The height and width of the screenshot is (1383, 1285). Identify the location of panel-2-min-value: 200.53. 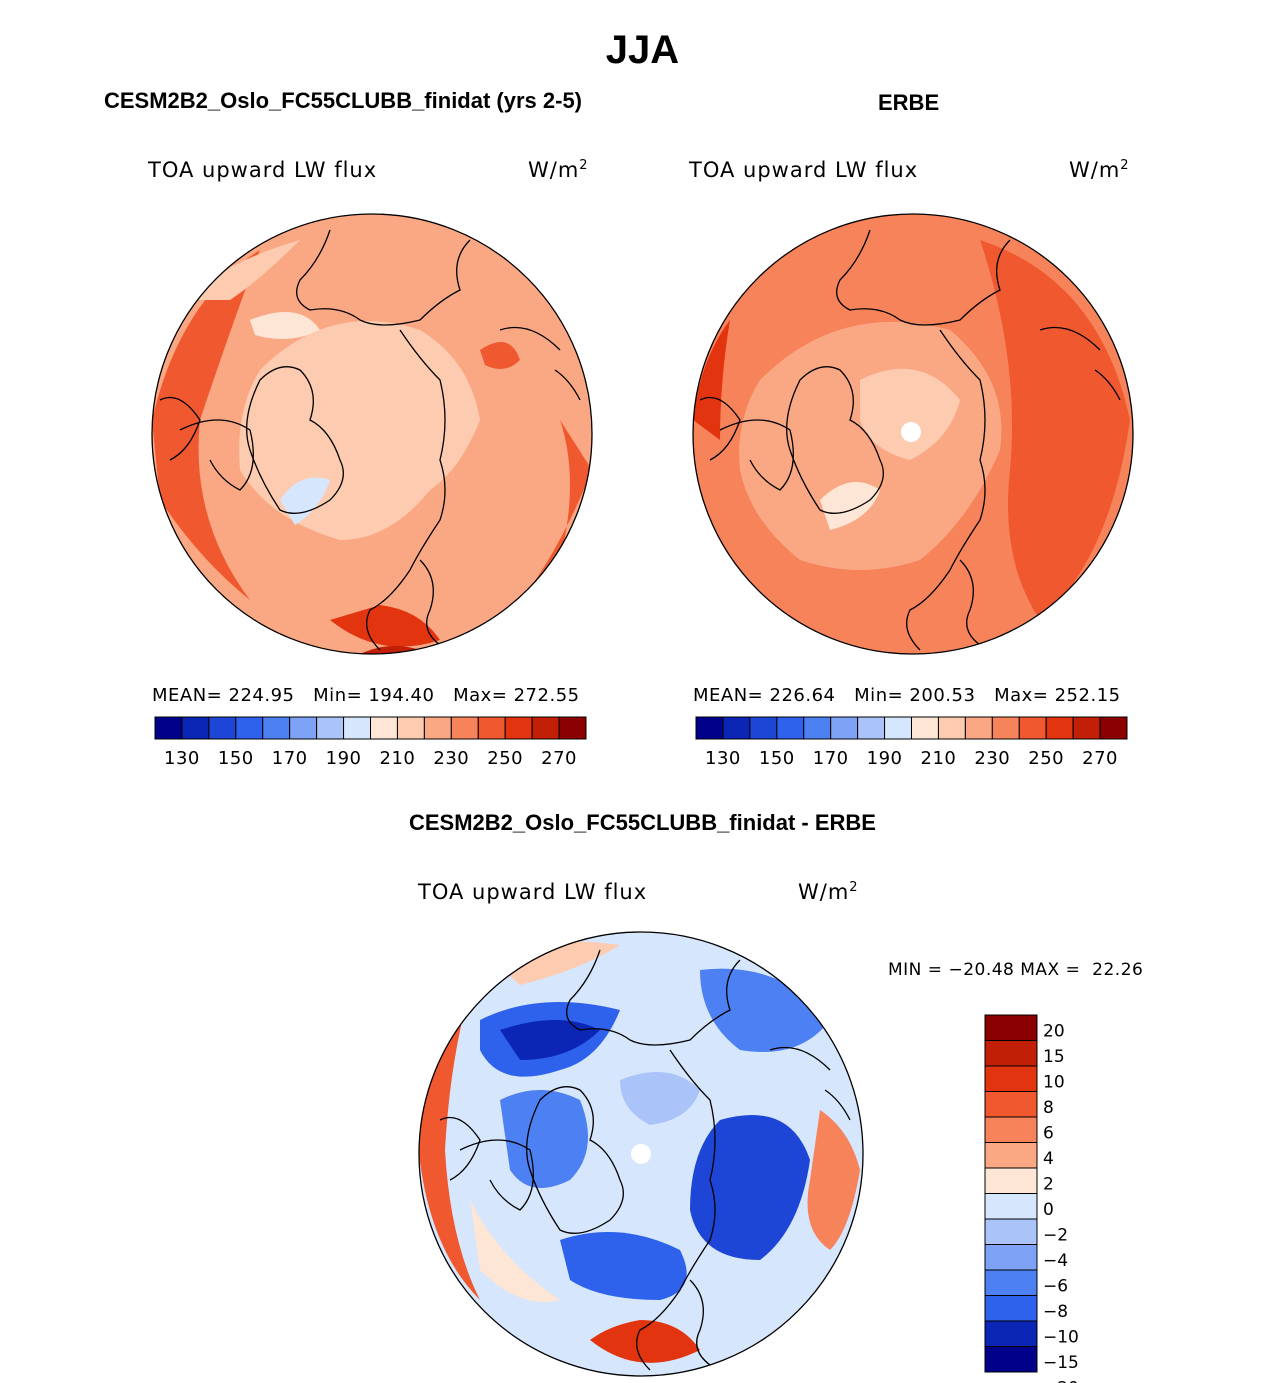
(942, 695).